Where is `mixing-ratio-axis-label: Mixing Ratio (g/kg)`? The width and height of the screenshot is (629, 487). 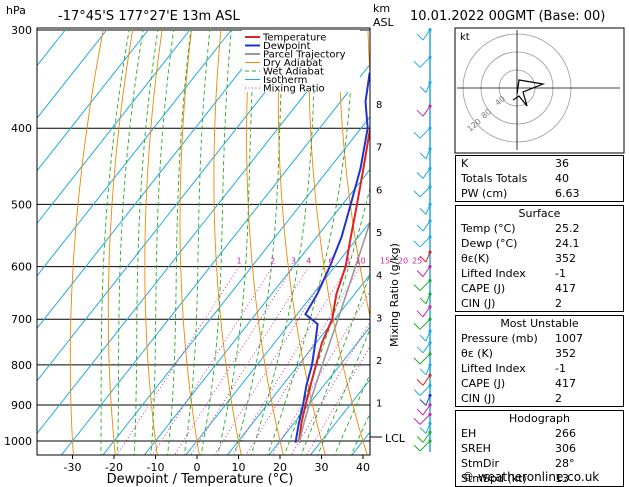
mixing-ratio-axis-label: Mixing Ratio (g/kg) is located at coordinates (394, 295).